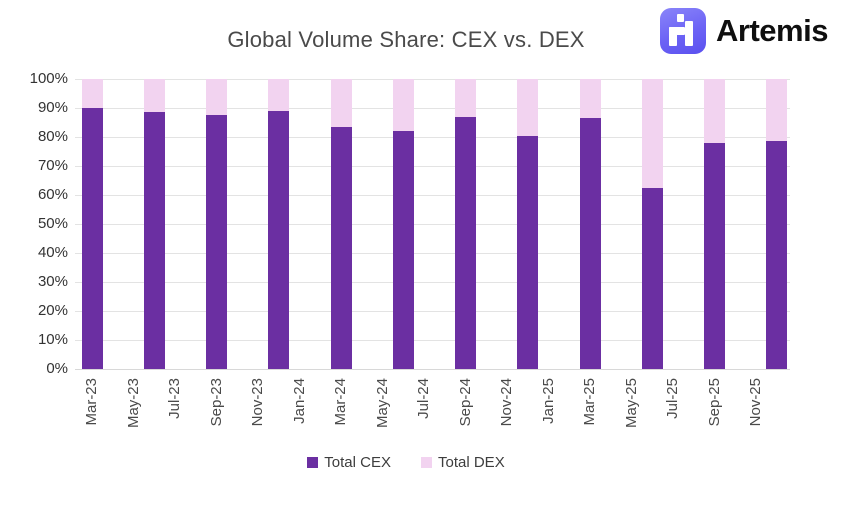 Image resolution: width=860 pixels, height=507 pixels. I want to click on legend-item-total-cex: Total CEX, so click(349, 462).